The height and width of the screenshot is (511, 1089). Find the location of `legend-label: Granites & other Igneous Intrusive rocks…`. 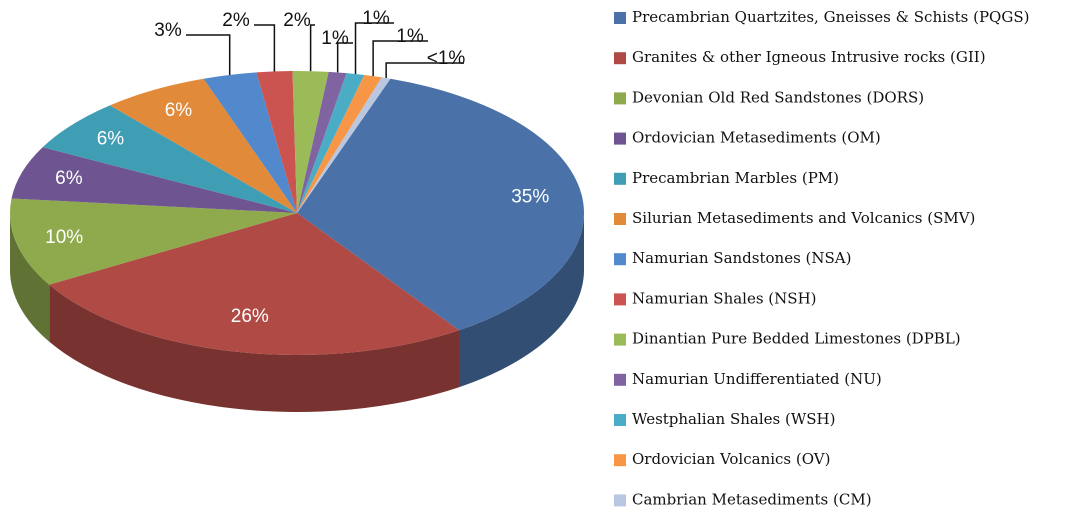

legend-label: Granites & other Igneous Intrusive rocks… is located at coordinates (809, 57).